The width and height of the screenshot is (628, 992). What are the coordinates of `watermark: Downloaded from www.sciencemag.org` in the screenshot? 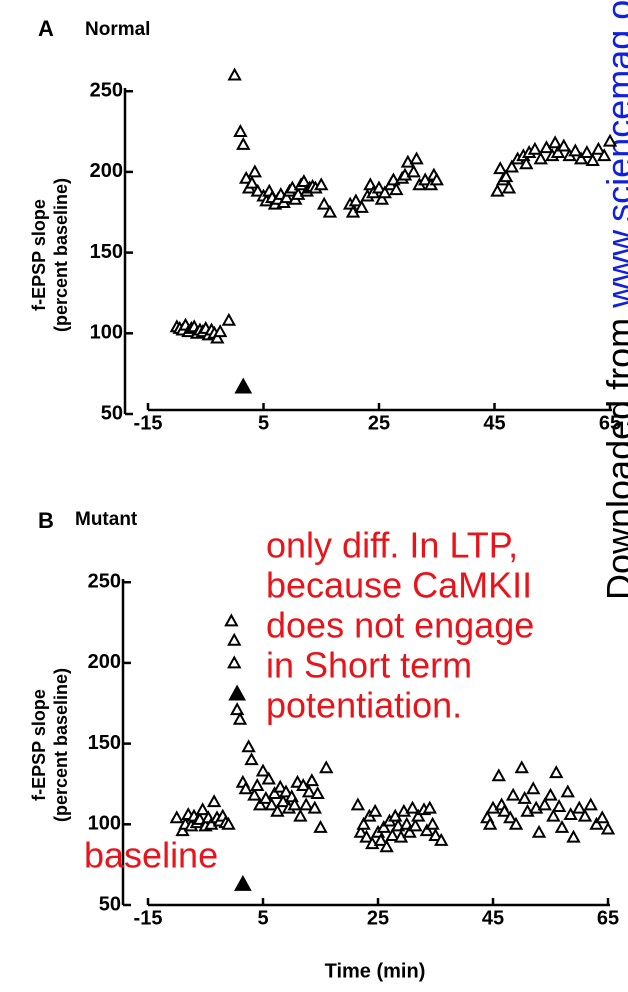 It's located at (613, 300).